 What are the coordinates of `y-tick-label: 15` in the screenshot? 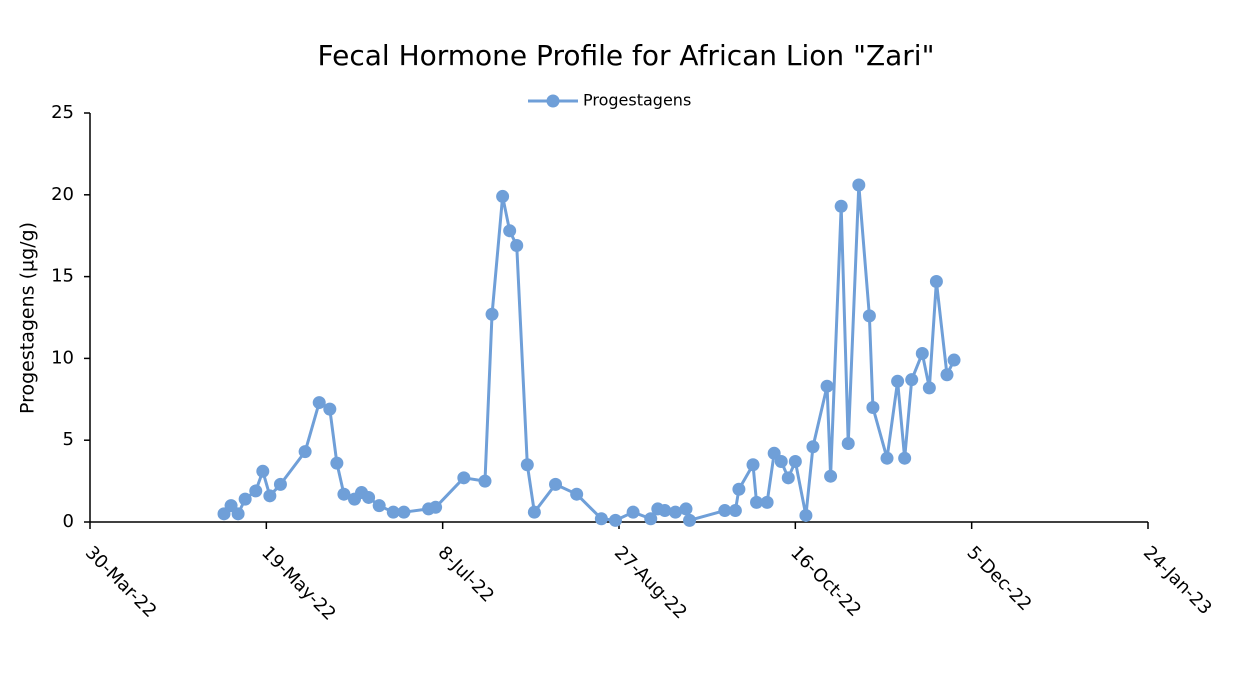 It's located at (62, 276).